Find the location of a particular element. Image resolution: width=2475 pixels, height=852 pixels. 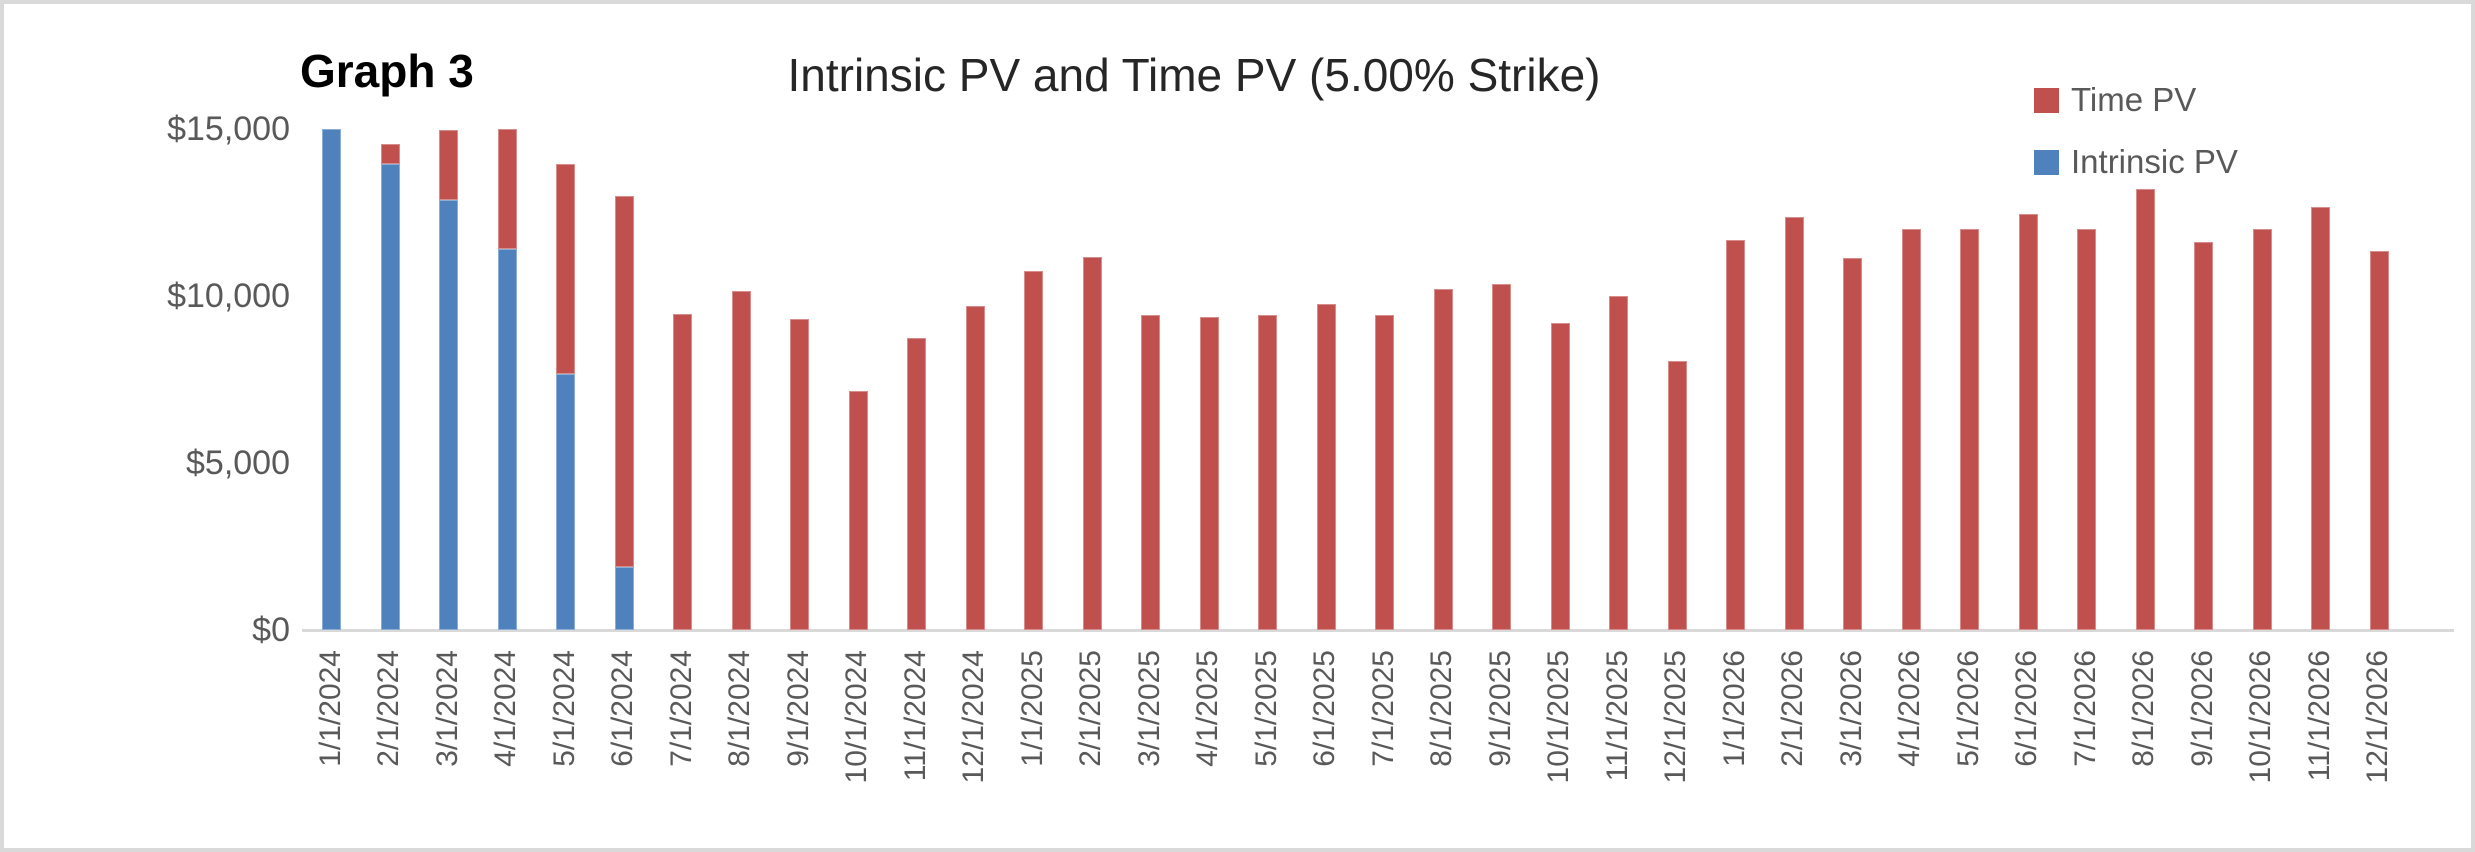

x-axis-label: 10/1/2025 is located at coordinates (1559, 717).